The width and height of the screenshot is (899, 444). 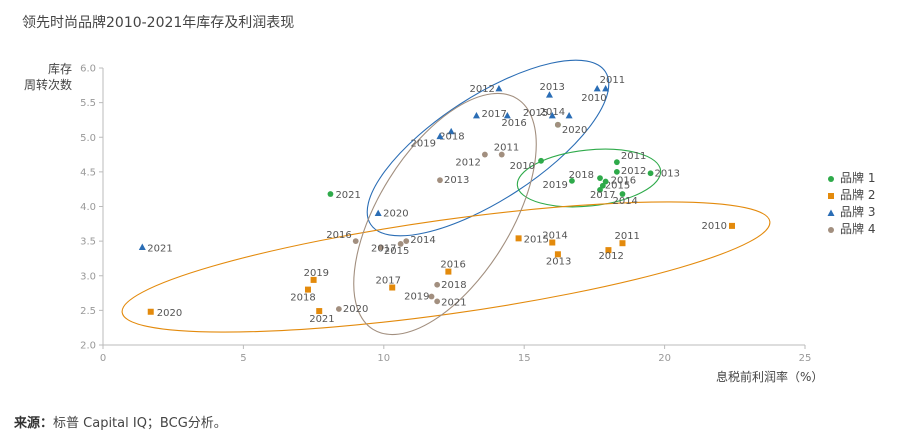 I want to click on brand4-cluster-ellipse, so click(x=445, y=214).